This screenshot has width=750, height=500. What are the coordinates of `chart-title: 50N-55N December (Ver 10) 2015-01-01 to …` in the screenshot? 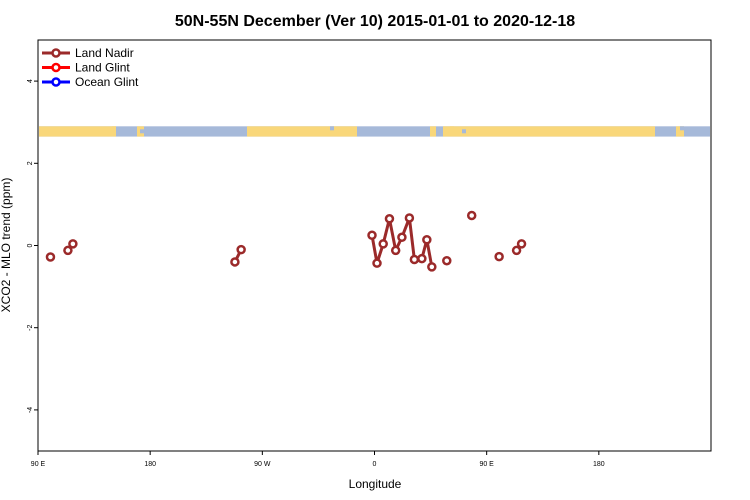 It's located at (375, 21).